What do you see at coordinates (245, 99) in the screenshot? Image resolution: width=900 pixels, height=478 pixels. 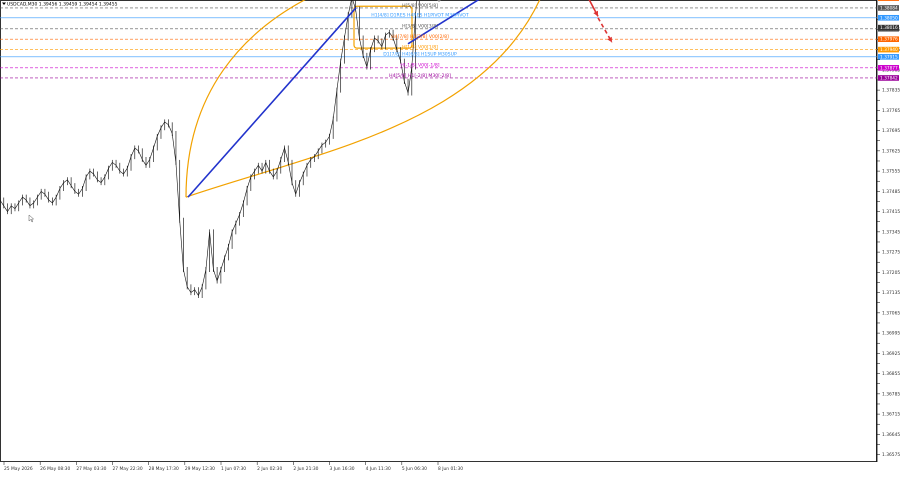 I see `upper-arc` at bounding box center [245, 99].